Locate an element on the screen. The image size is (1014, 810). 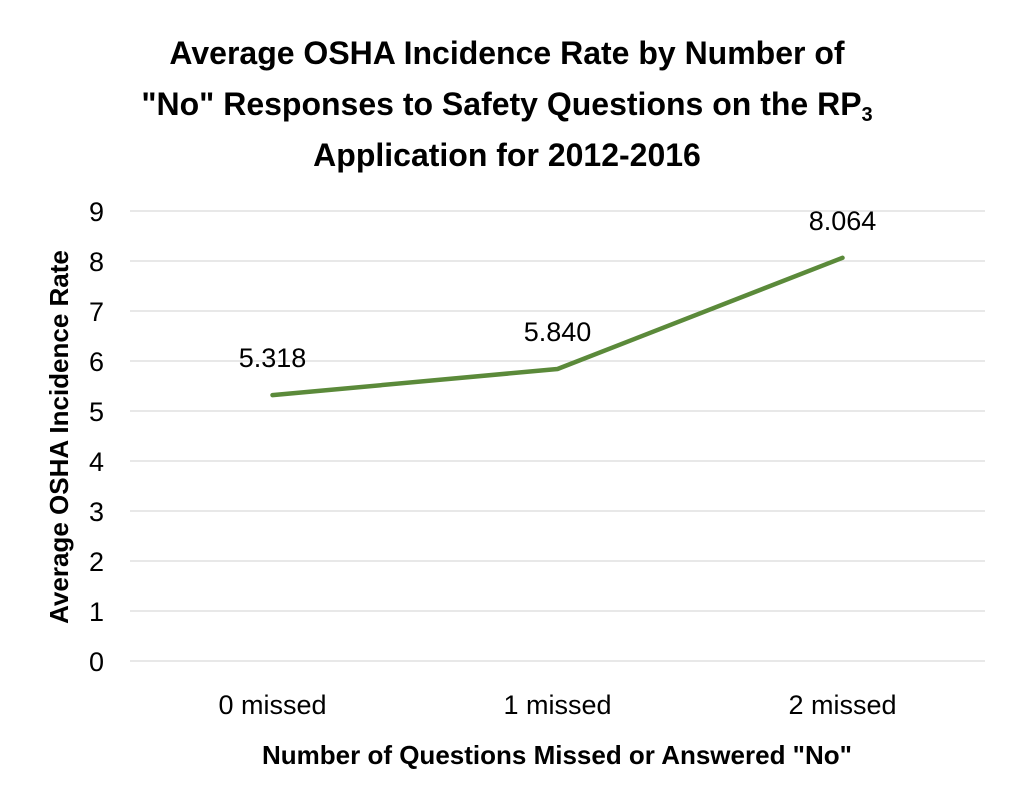
y-tick-label: 2 is located at coordinates (96, 562).